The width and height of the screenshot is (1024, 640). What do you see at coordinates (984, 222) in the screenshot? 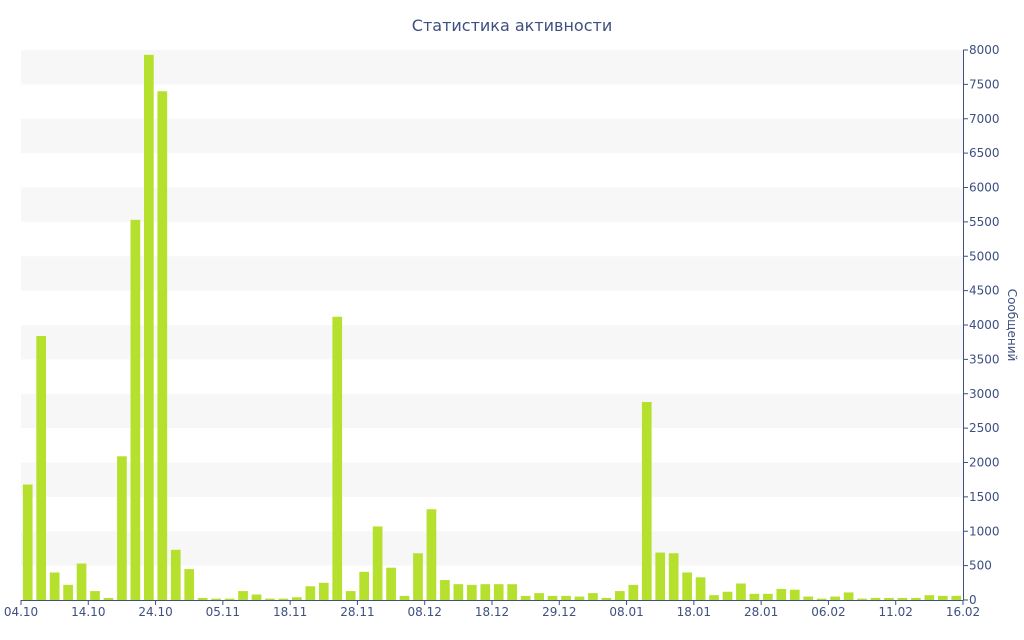
I see `y-tick-label: 5500` at bounding box center [984, 222].